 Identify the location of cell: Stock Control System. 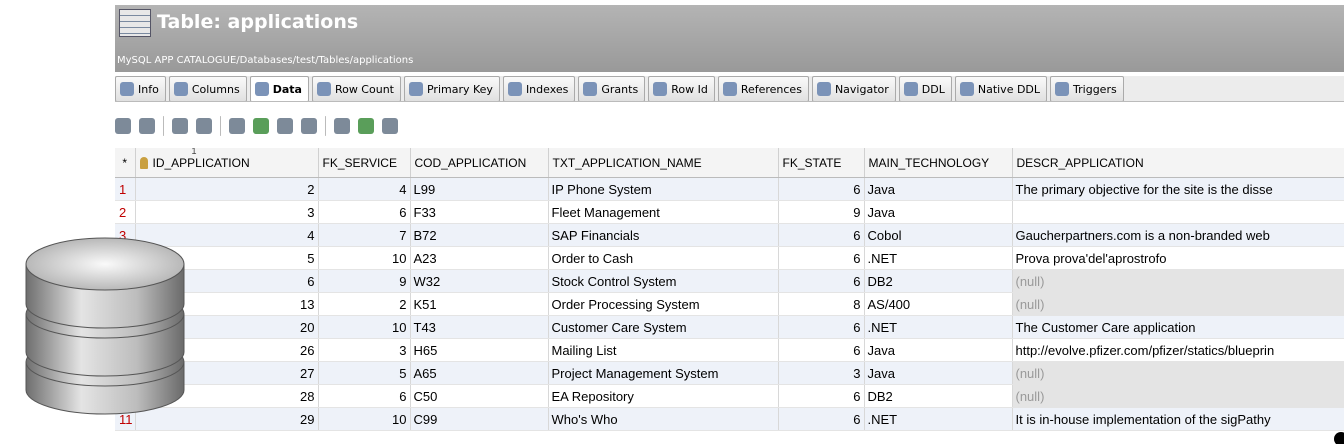
(663, 281).